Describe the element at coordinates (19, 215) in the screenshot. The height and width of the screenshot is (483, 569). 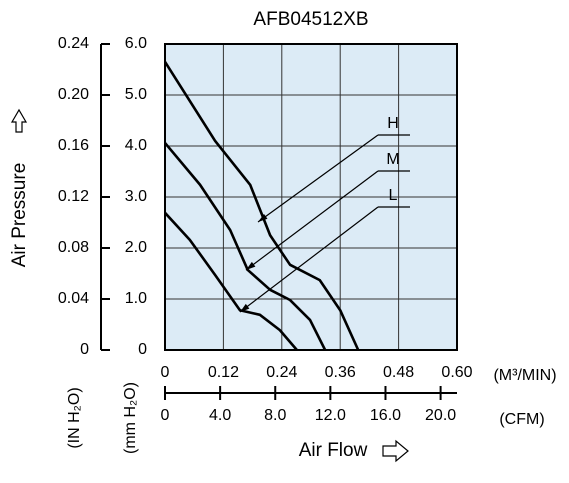
I see `y-axis-label: Air Pressure` at that location.